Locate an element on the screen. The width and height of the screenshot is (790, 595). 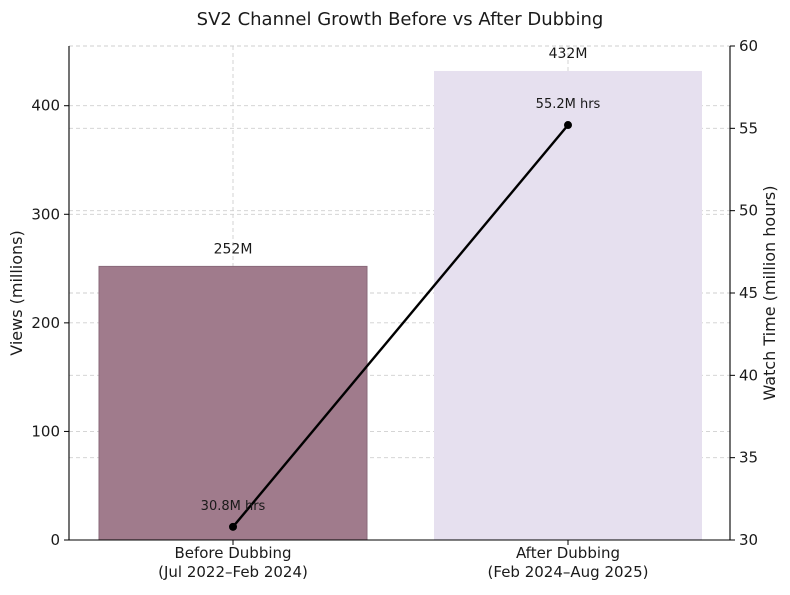
y2-tick-label: 55 is located at coordinates (748, 128).